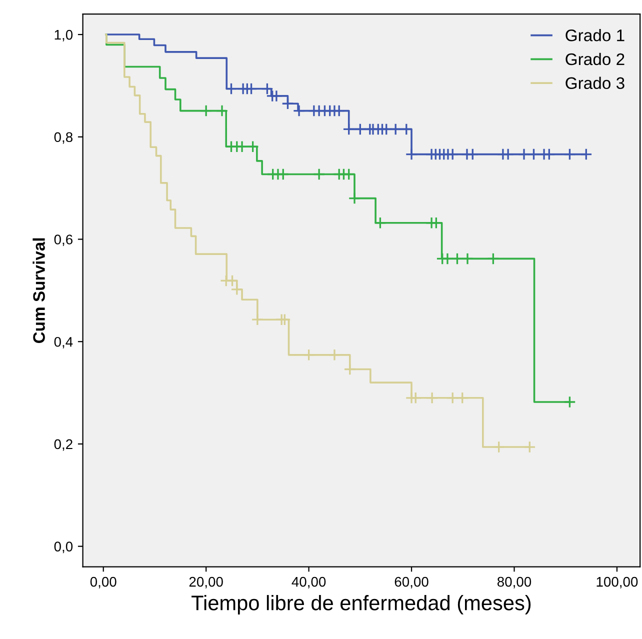 The width and height of the screenshot is (642, 639). Describe the element at coordinates (617, 582) in the screenshot. I see `x-tick-label: 100,00` at that location.